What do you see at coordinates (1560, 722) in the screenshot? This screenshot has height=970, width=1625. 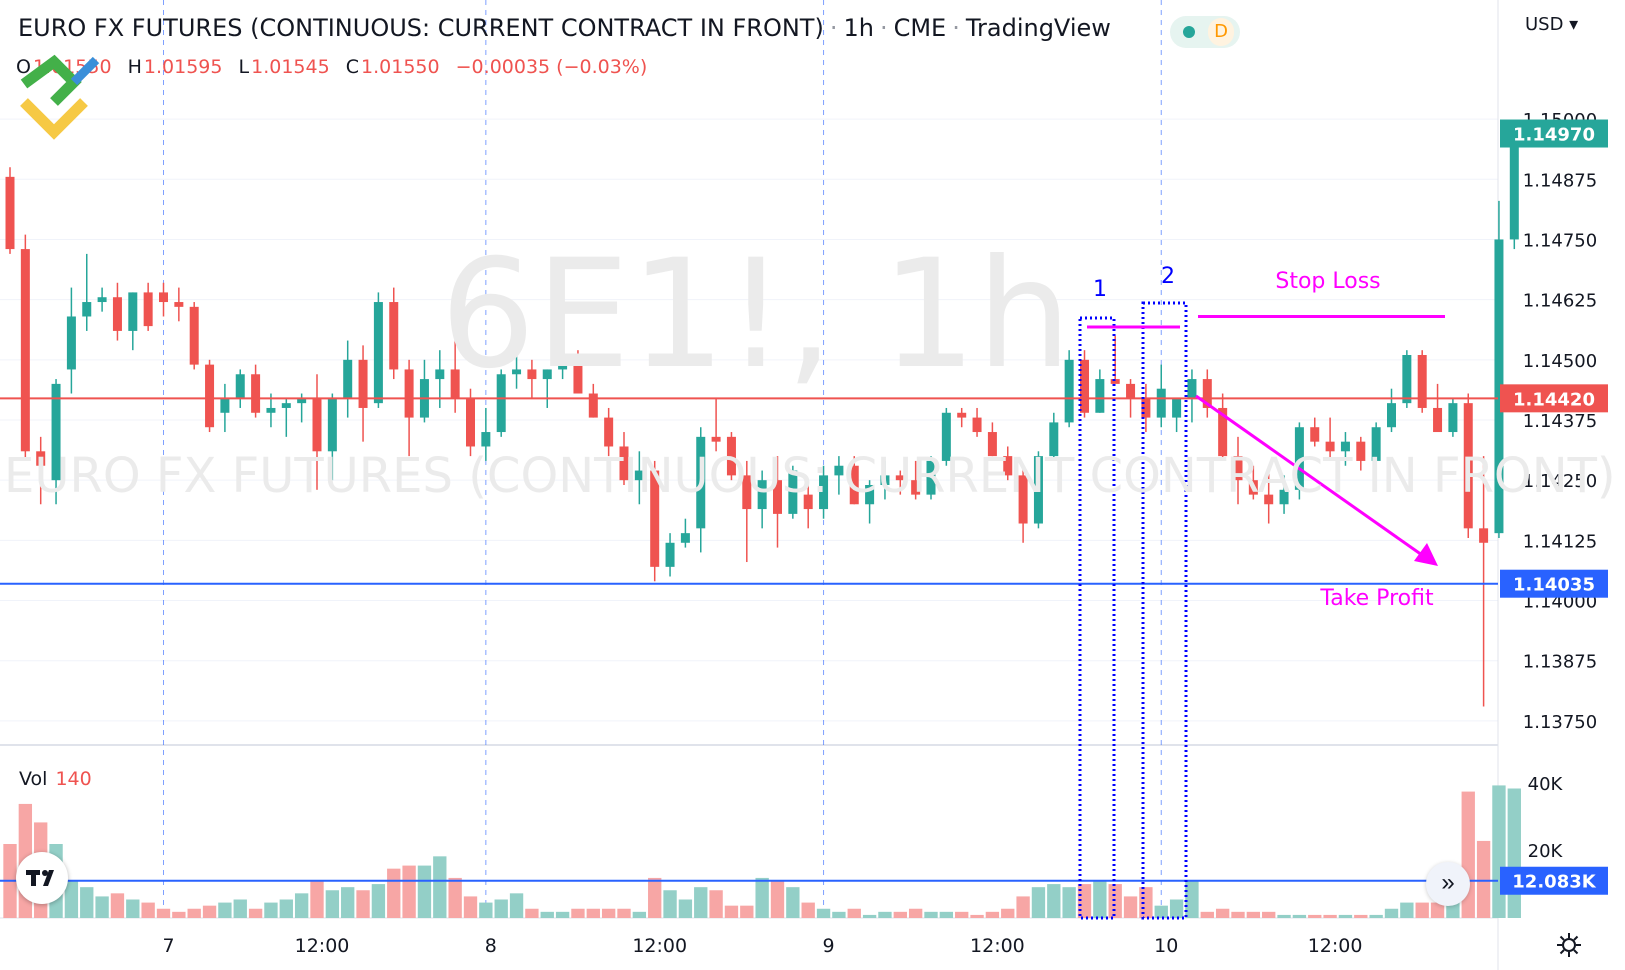 I see `price-tick-label: 1.13750` at bounding box center [1560, 722].